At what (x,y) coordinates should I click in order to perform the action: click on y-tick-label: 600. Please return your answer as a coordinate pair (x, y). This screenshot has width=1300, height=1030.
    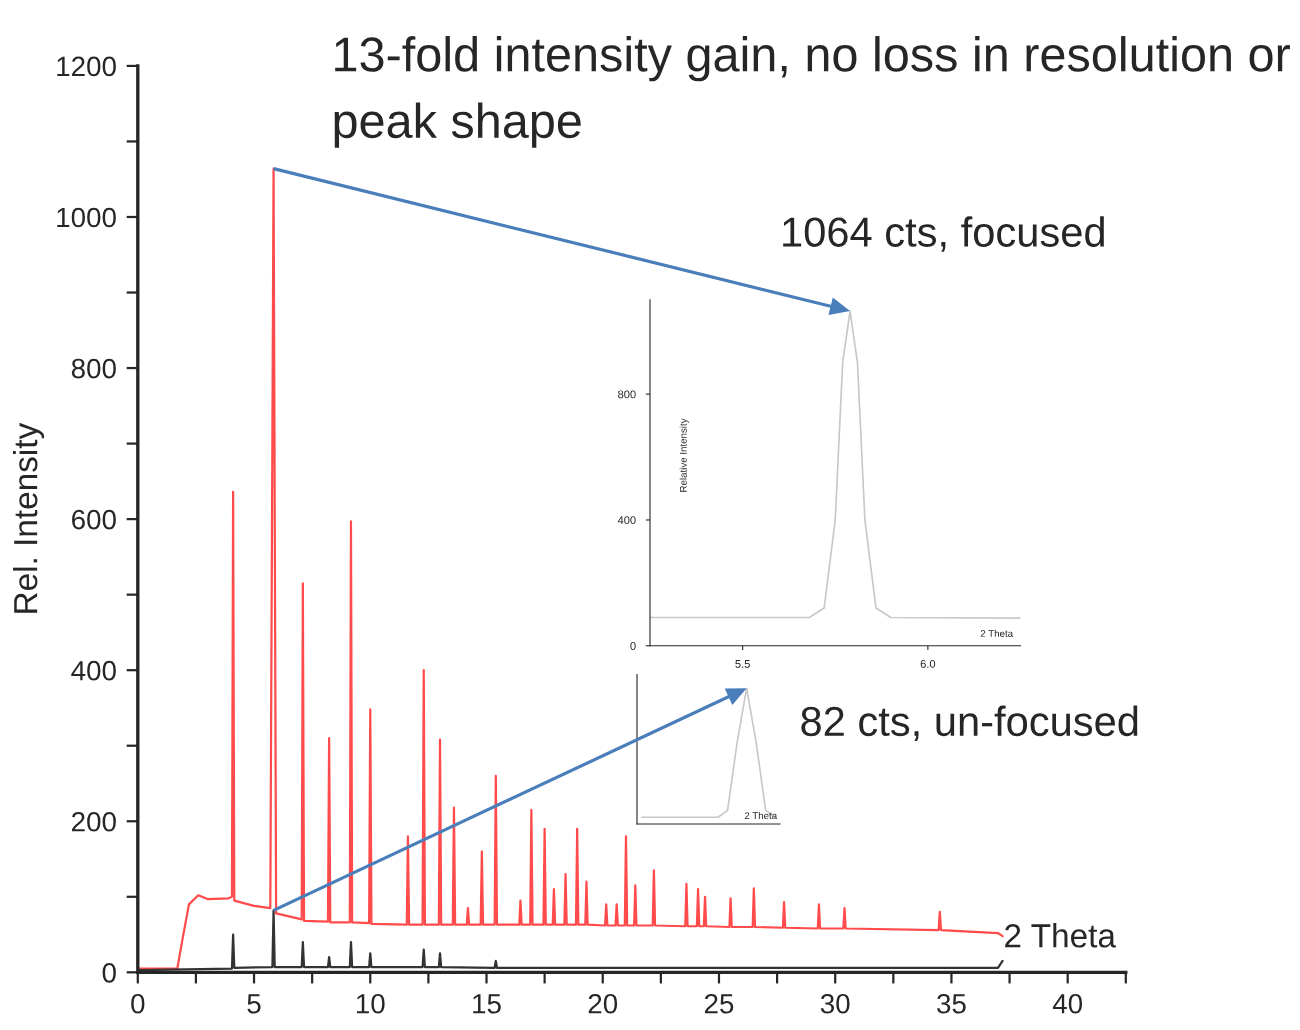
    Looking at the image, I should click on (94, 519).